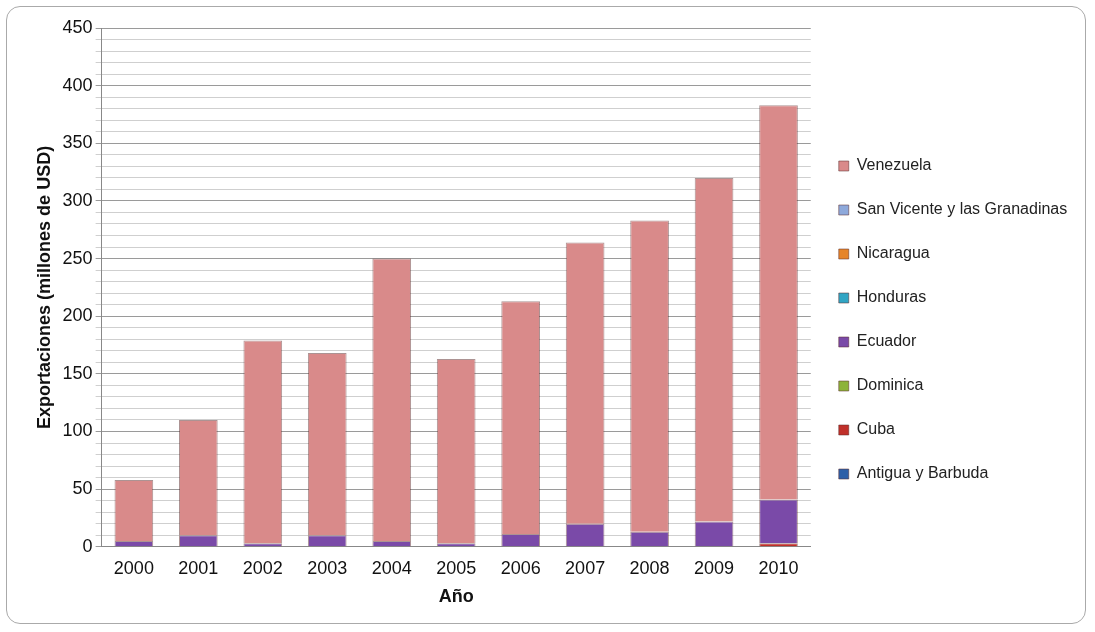 This screenshot has height=632, width=1095. Describe the element at coordinates (77, 315) in the screenshot. I see `y-tick-label: 200` at that location.